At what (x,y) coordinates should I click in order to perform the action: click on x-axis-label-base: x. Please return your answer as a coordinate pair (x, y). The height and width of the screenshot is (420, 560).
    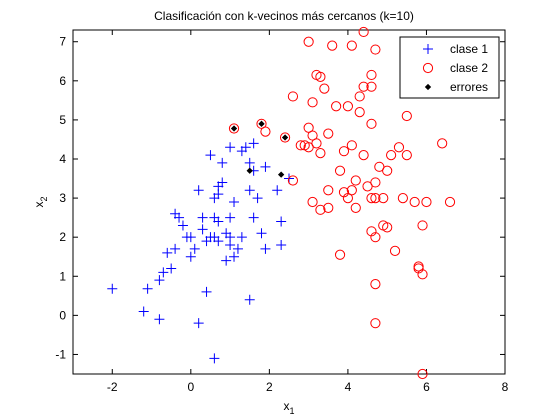
    Looking at the image, I should click on (286, 406).